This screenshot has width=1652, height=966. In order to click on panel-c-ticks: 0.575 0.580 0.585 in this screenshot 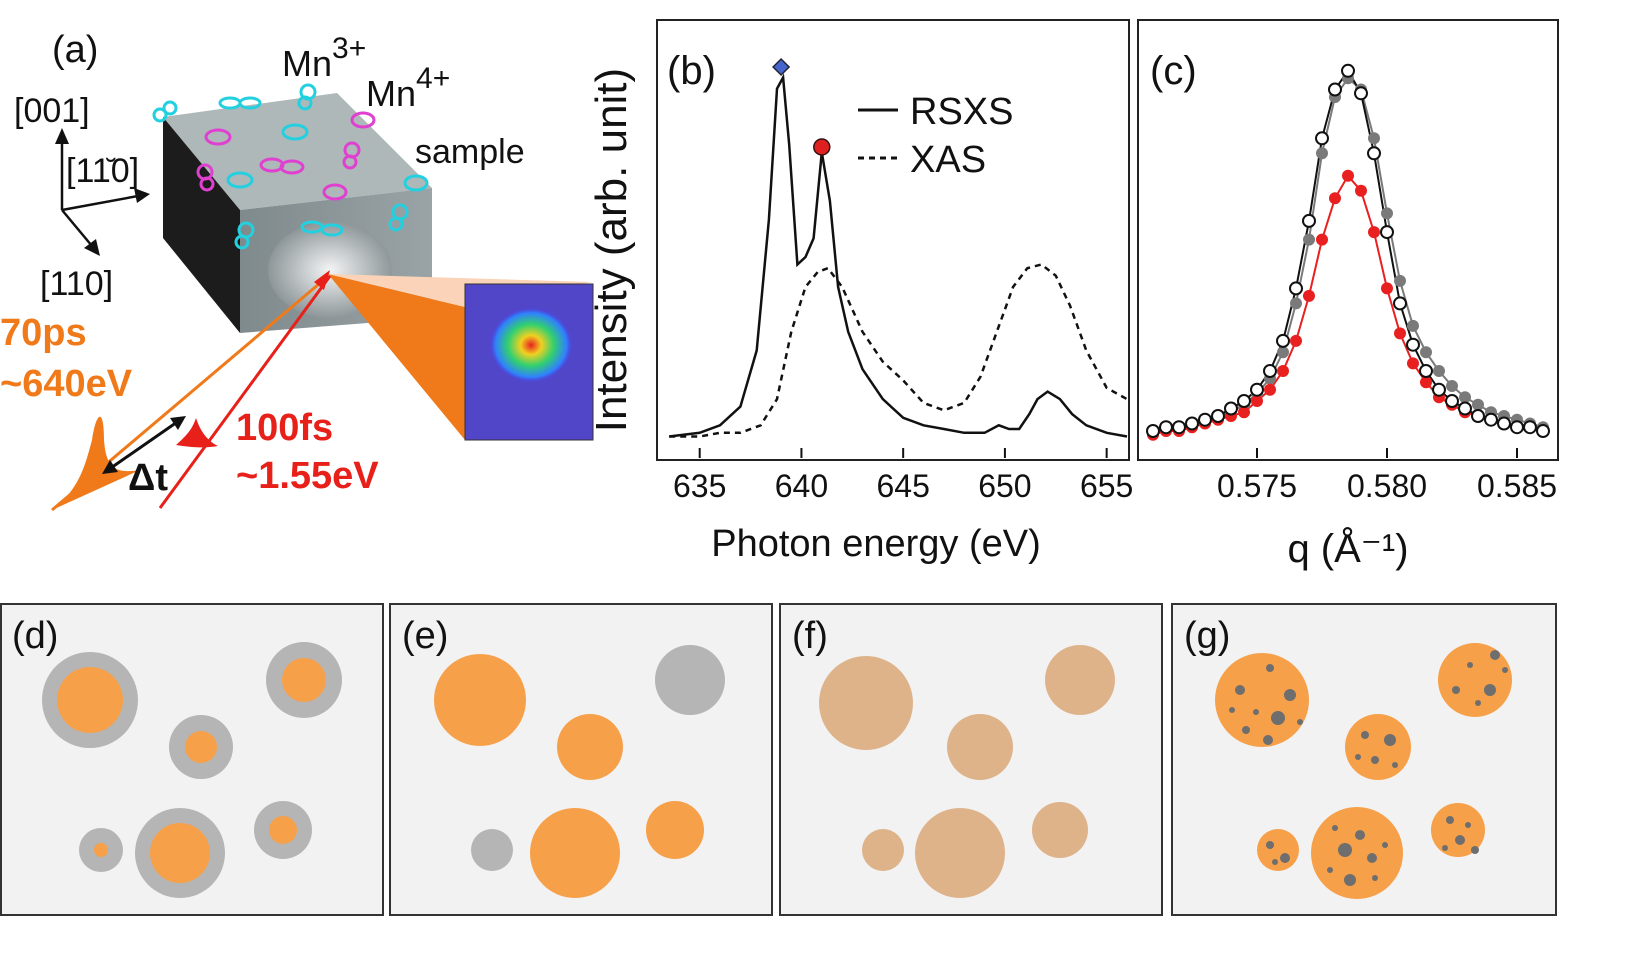, I will do `click(1387, 476)`.